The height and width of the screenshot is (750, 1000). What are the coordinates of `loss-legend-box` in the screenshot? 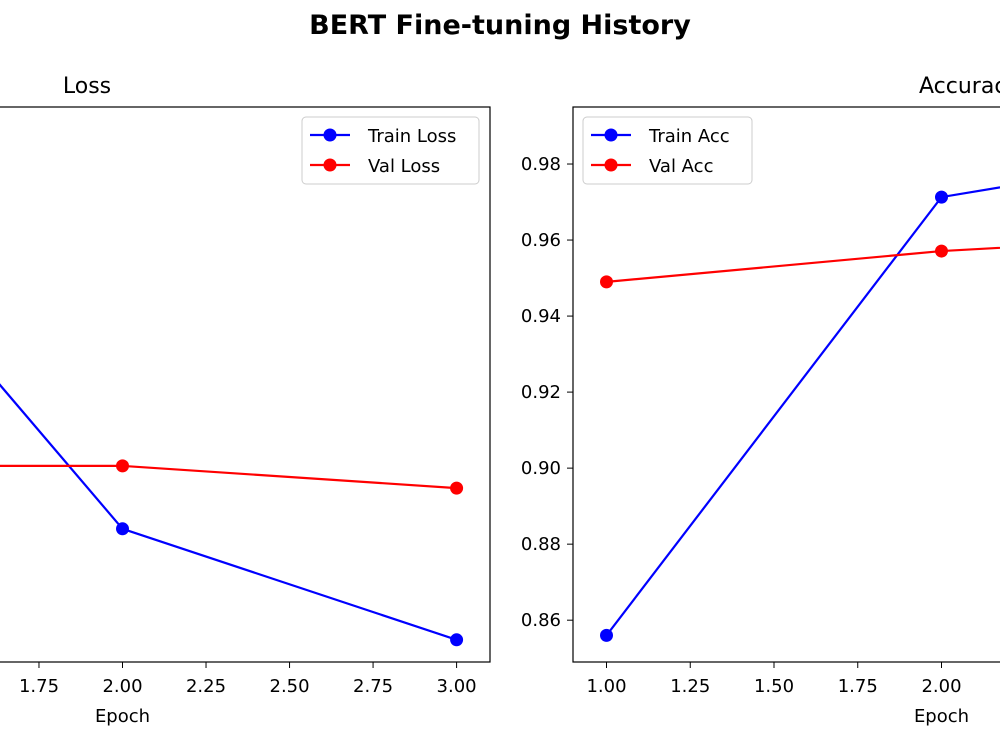 It's located at (390, 150).